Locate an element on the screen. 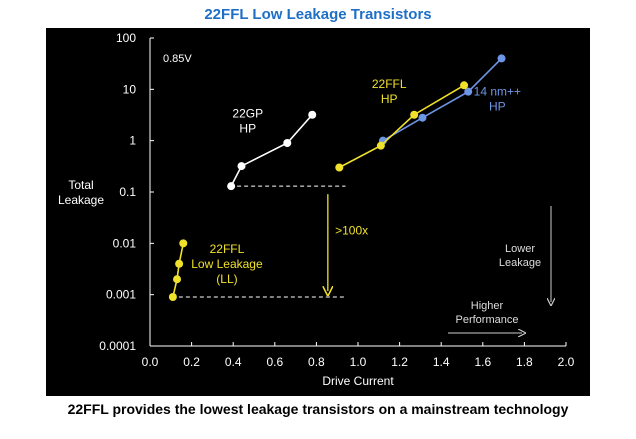 The image size is (636, 439). y-tick-label: 0.01 is located at coordinates (125, 243).